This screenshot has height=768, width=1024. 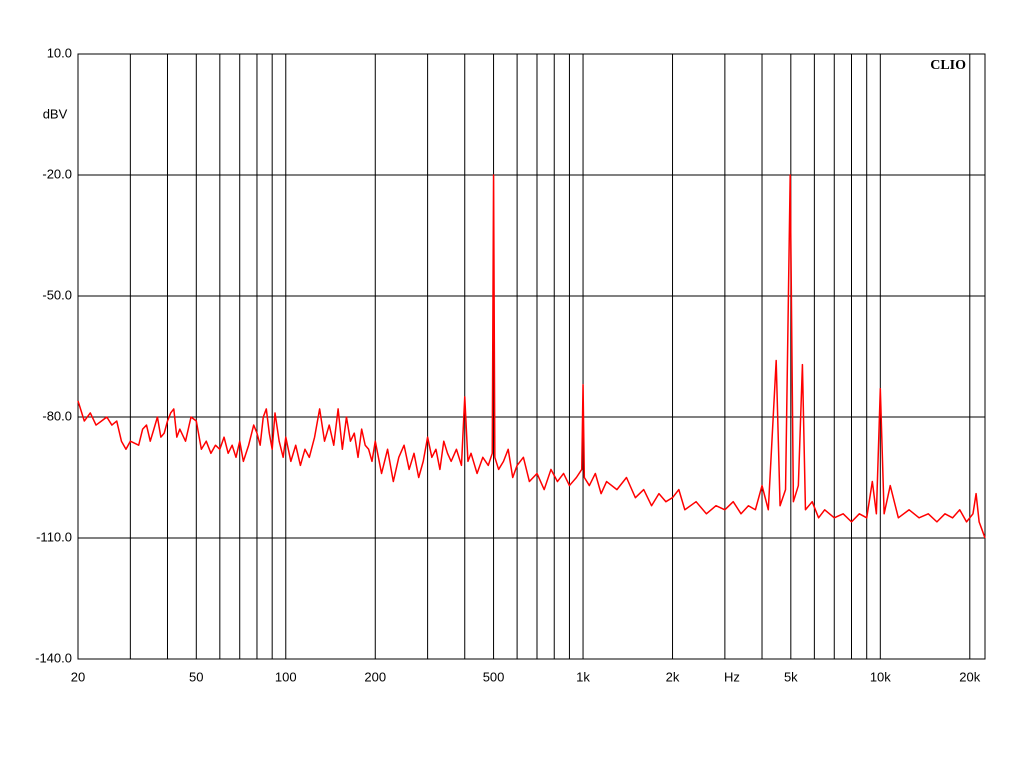 What do you see at coordinates (948, 65) in the screenshot?
I see `annotation: CLIO` at bounding box center [948, 65].